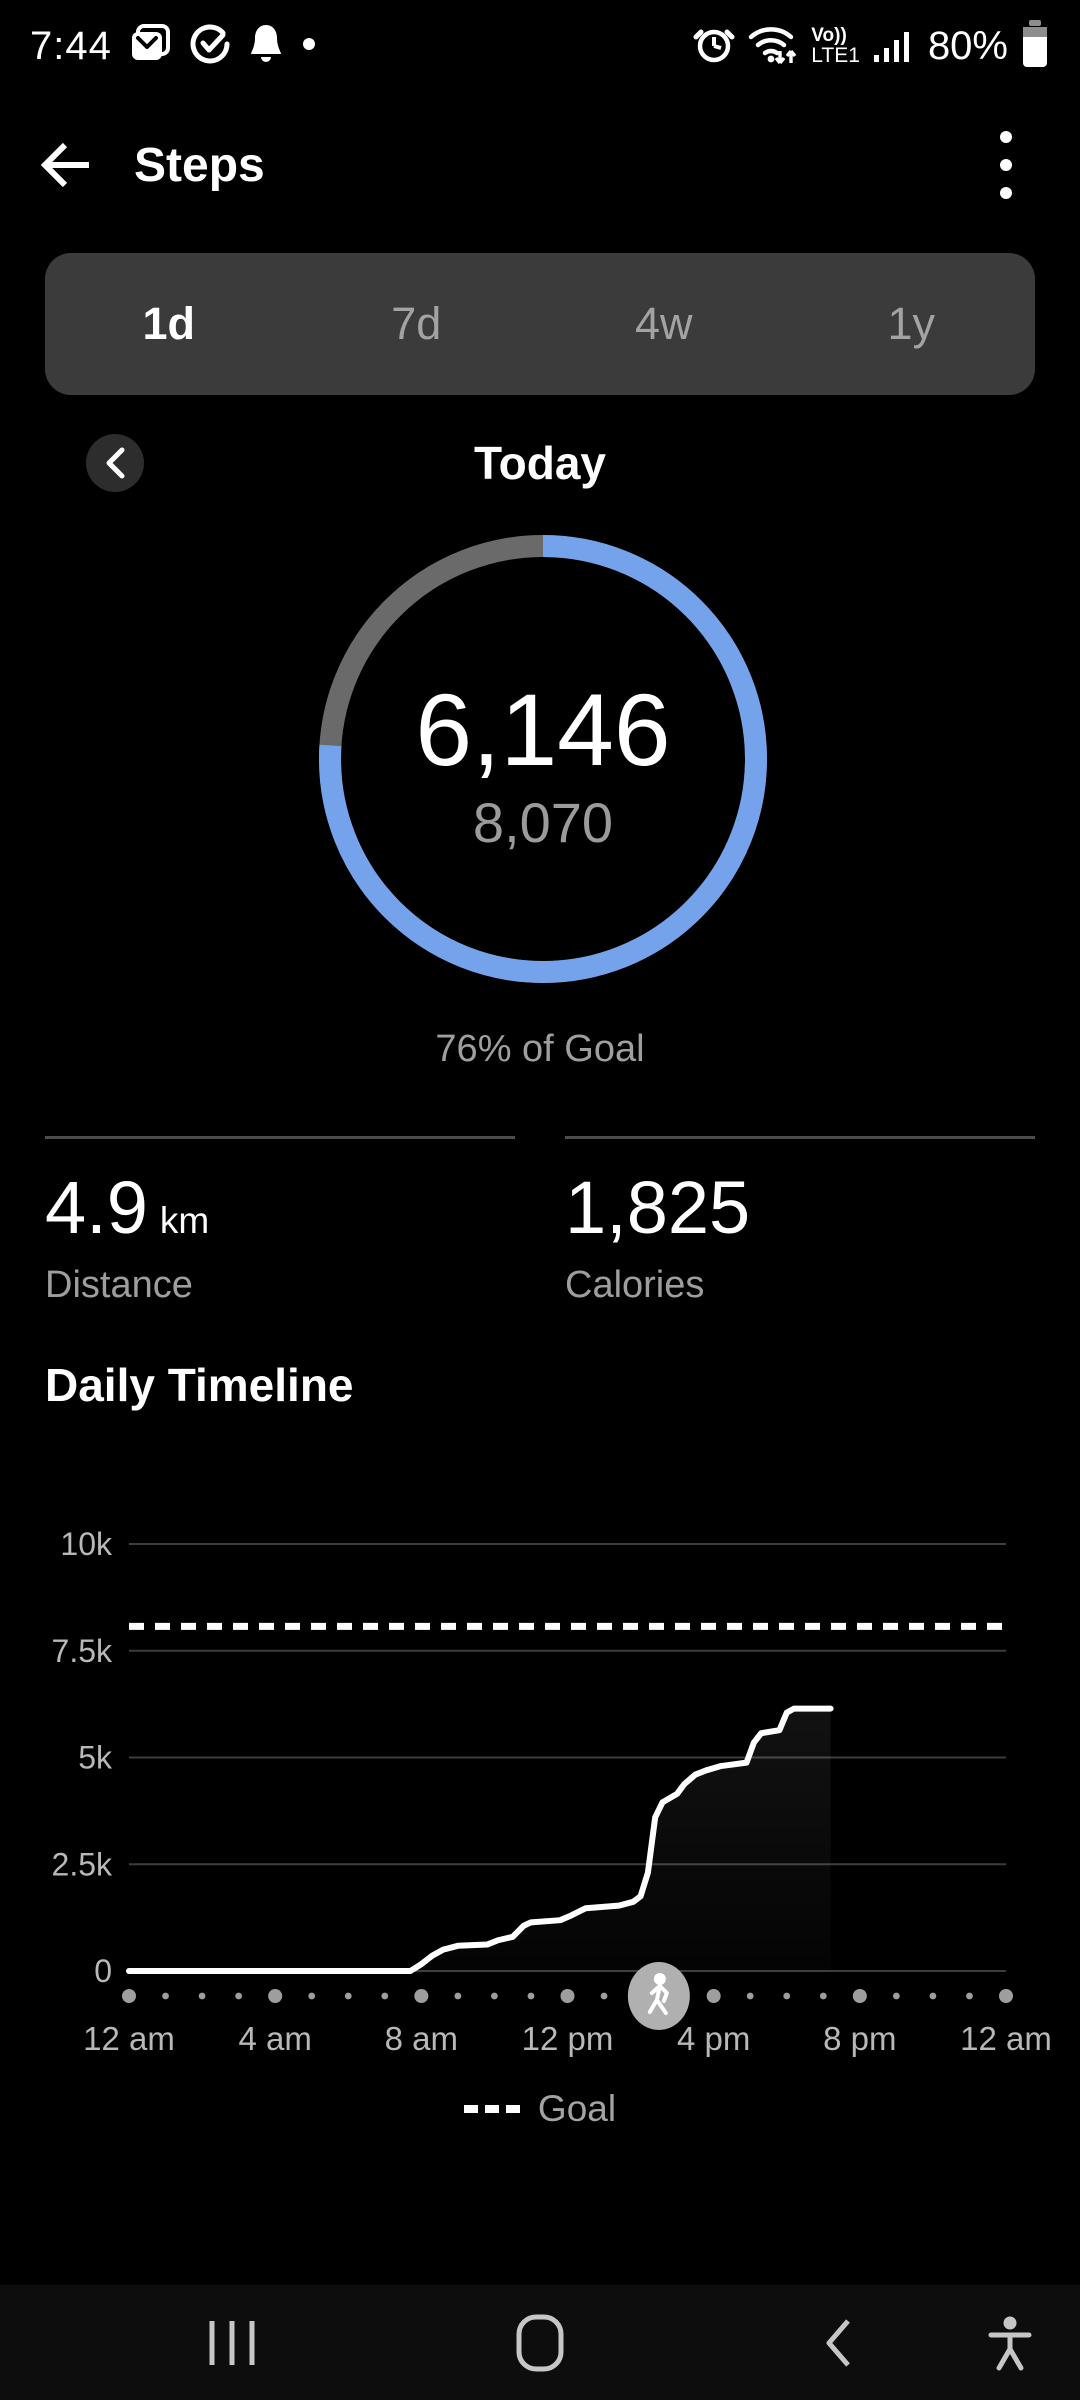 The image size is (1080, 2400). I want to click on alarm-icon, so click(714, 46).